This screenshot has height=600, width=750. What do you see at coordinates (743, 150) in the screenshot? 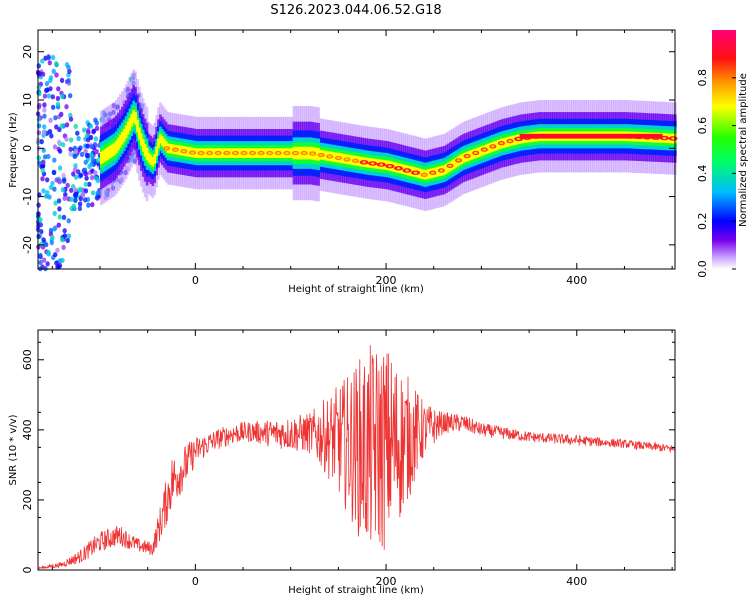
I see `colorbar-label: Normalized spectral amplitude` at bounding box center [743, 150].